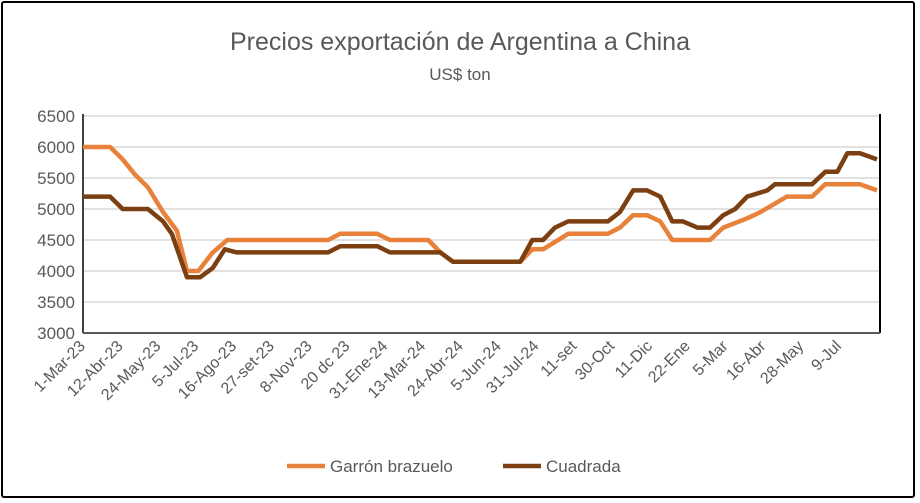 The height and width of the screenshot is (503, 920). Describe the element at coordinates (56, 302) in the screenshot. I see `y-tick-label: 3500` at that location.